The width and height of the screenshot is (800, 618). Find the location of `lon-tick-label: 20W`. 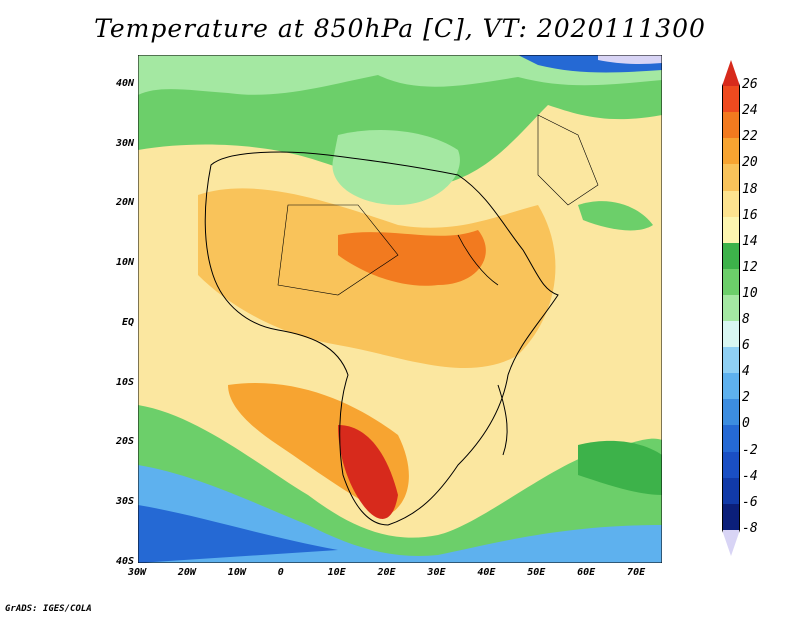

lon-tick-label: 20W is located at coordinates (186, 572).